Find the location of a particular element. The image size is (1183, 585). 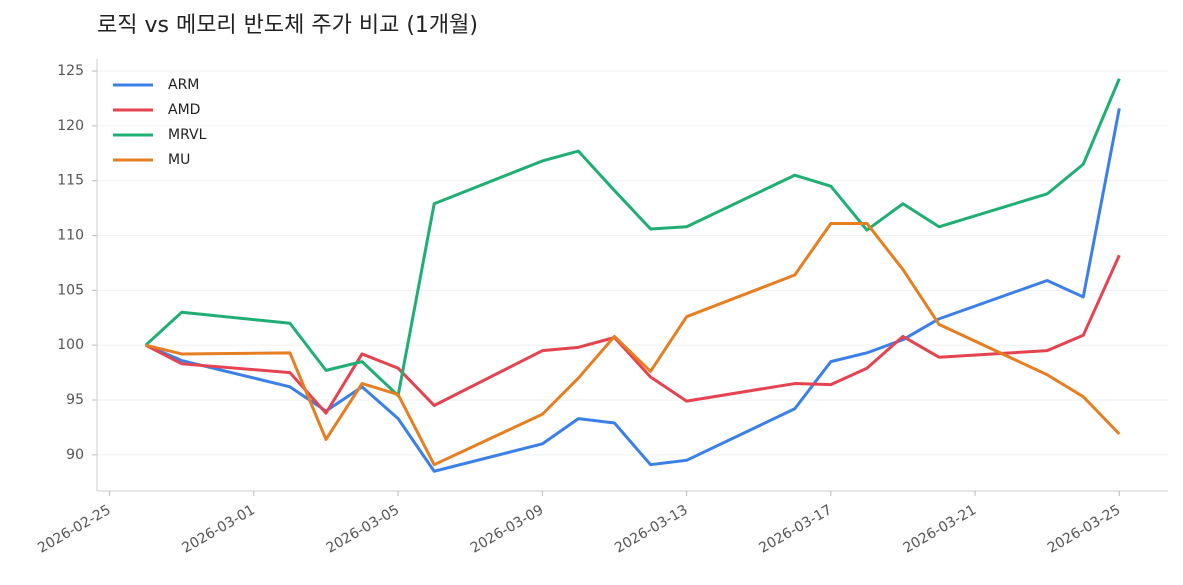

y-tick-label: 120 is located at coordinates (70, 126).